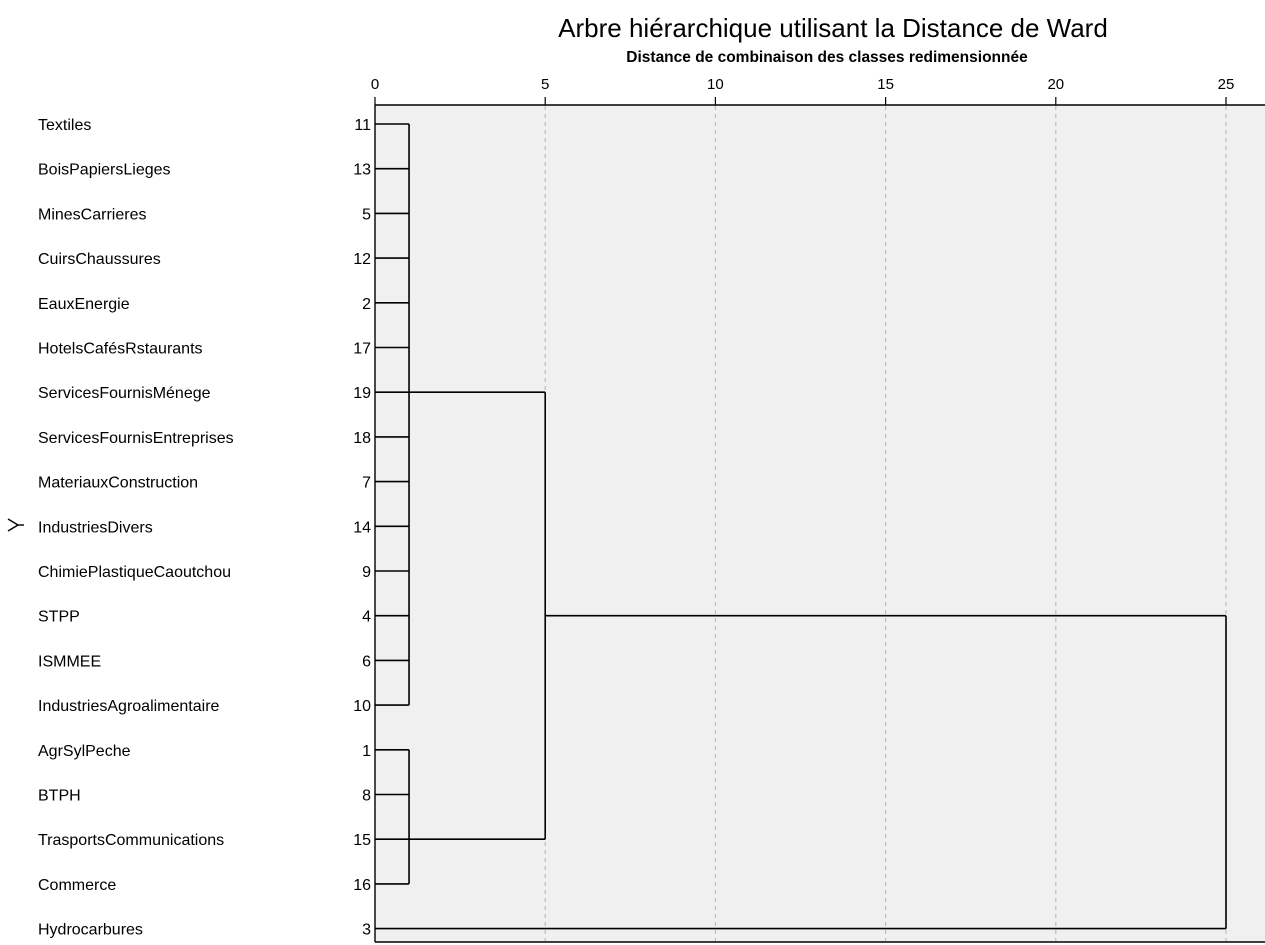 This screenshot has width=1265, height=945. What do you see at coordinates (362, 393) in the screenshot?
I see `leaf-id: 19` at bounding box center [362, 393].